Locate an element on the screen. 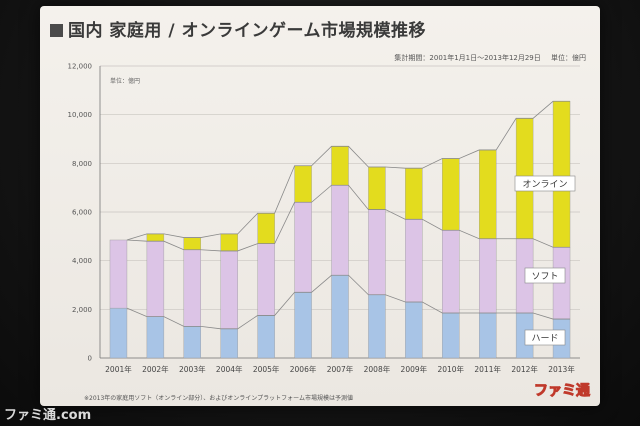 This screenshot has width=640, height=426. legend-label-soft: ソフト is located at coordinates (544, 277).